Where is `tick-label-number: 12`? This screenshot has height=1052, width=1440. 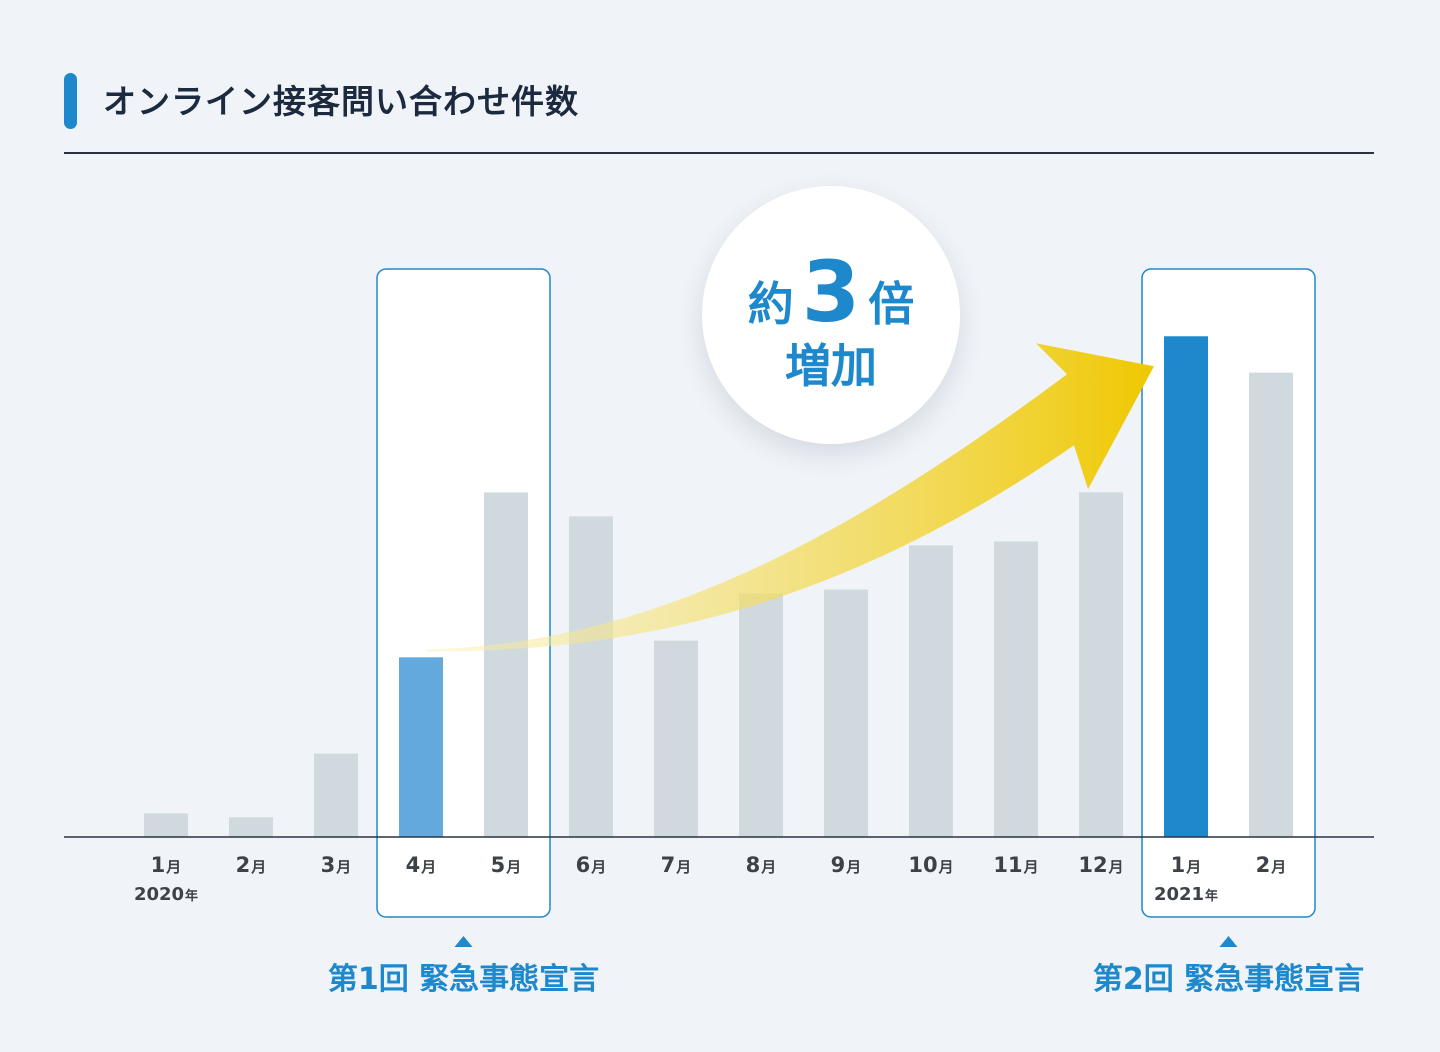 tick-label-number: 12 is located at coordinates (1092, 865).